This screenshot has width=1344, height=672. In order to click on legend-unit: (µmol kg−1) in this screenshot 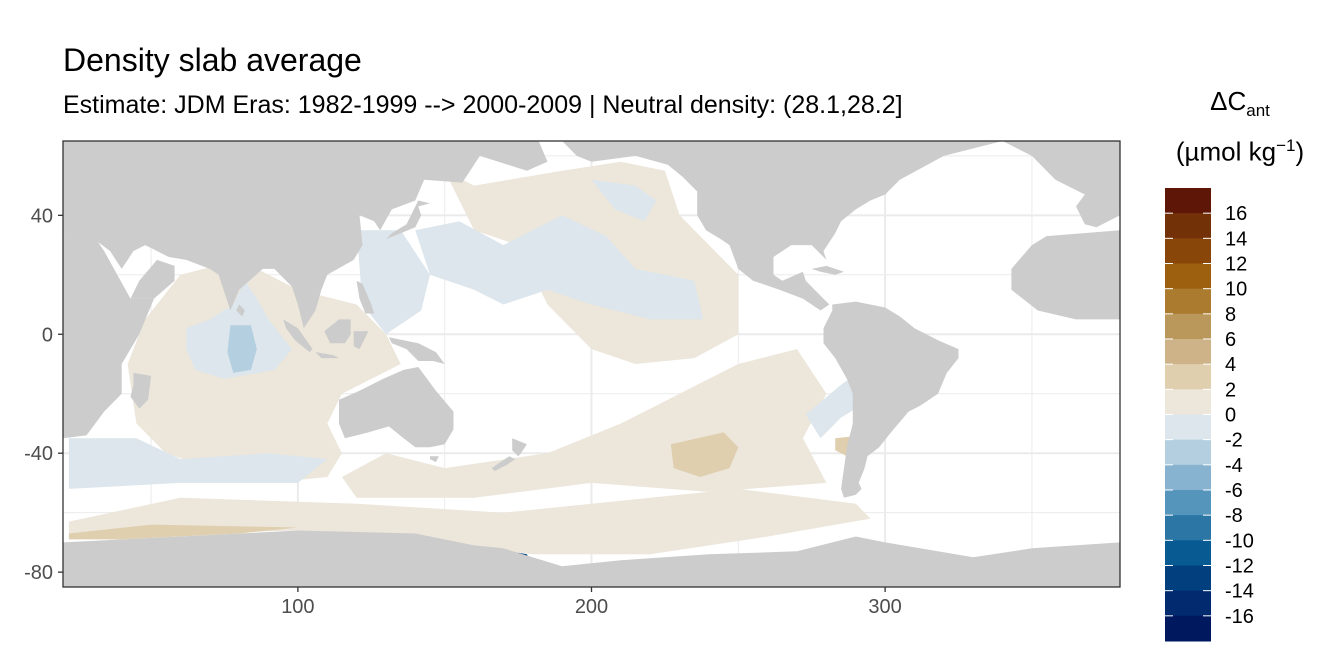, I will do `click(1240, 152)`.